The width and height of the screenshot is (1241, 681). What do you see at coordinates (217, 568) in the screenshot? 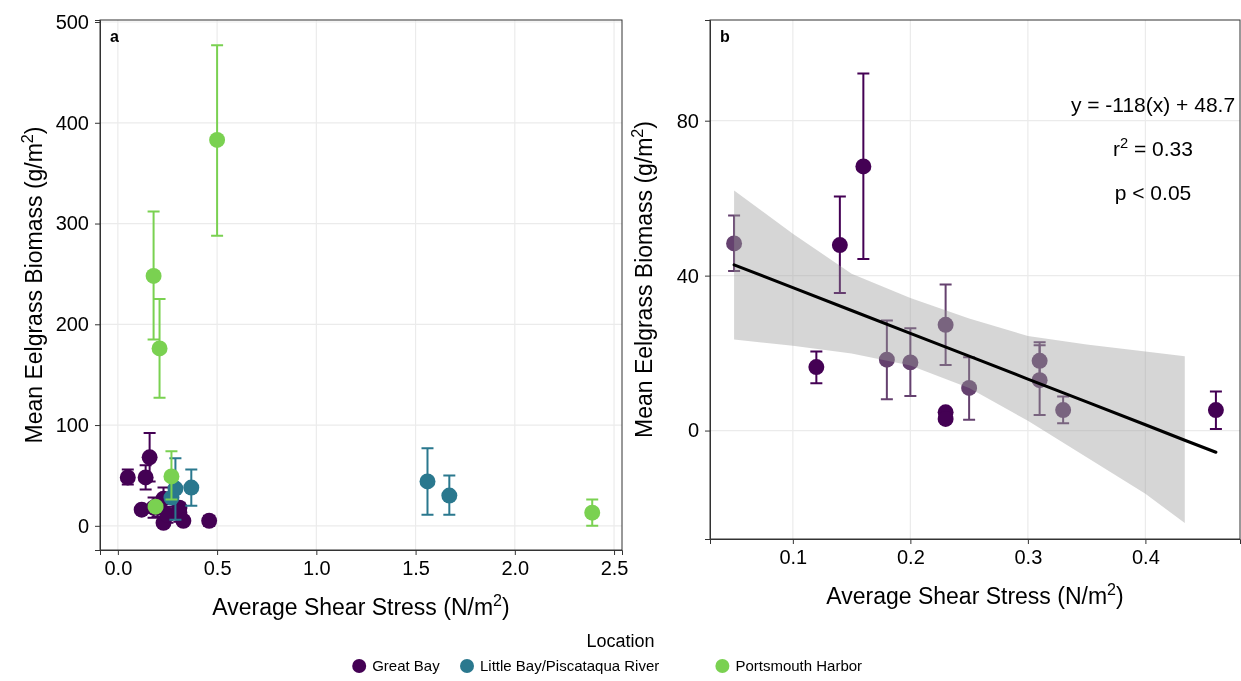
I see `x-tick-label: 0.5` at bounding box center [217, 568].